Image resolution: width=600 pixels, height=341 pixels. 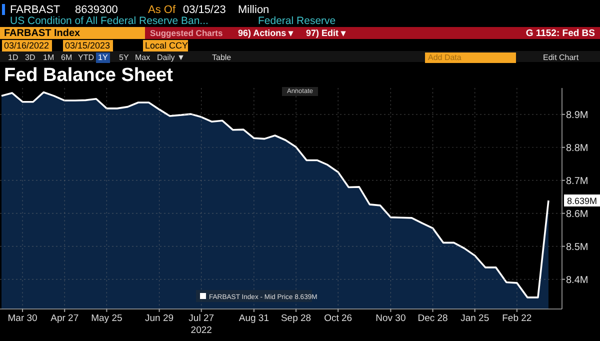 I want to click on text: 1D, so click(x=13, y=57).